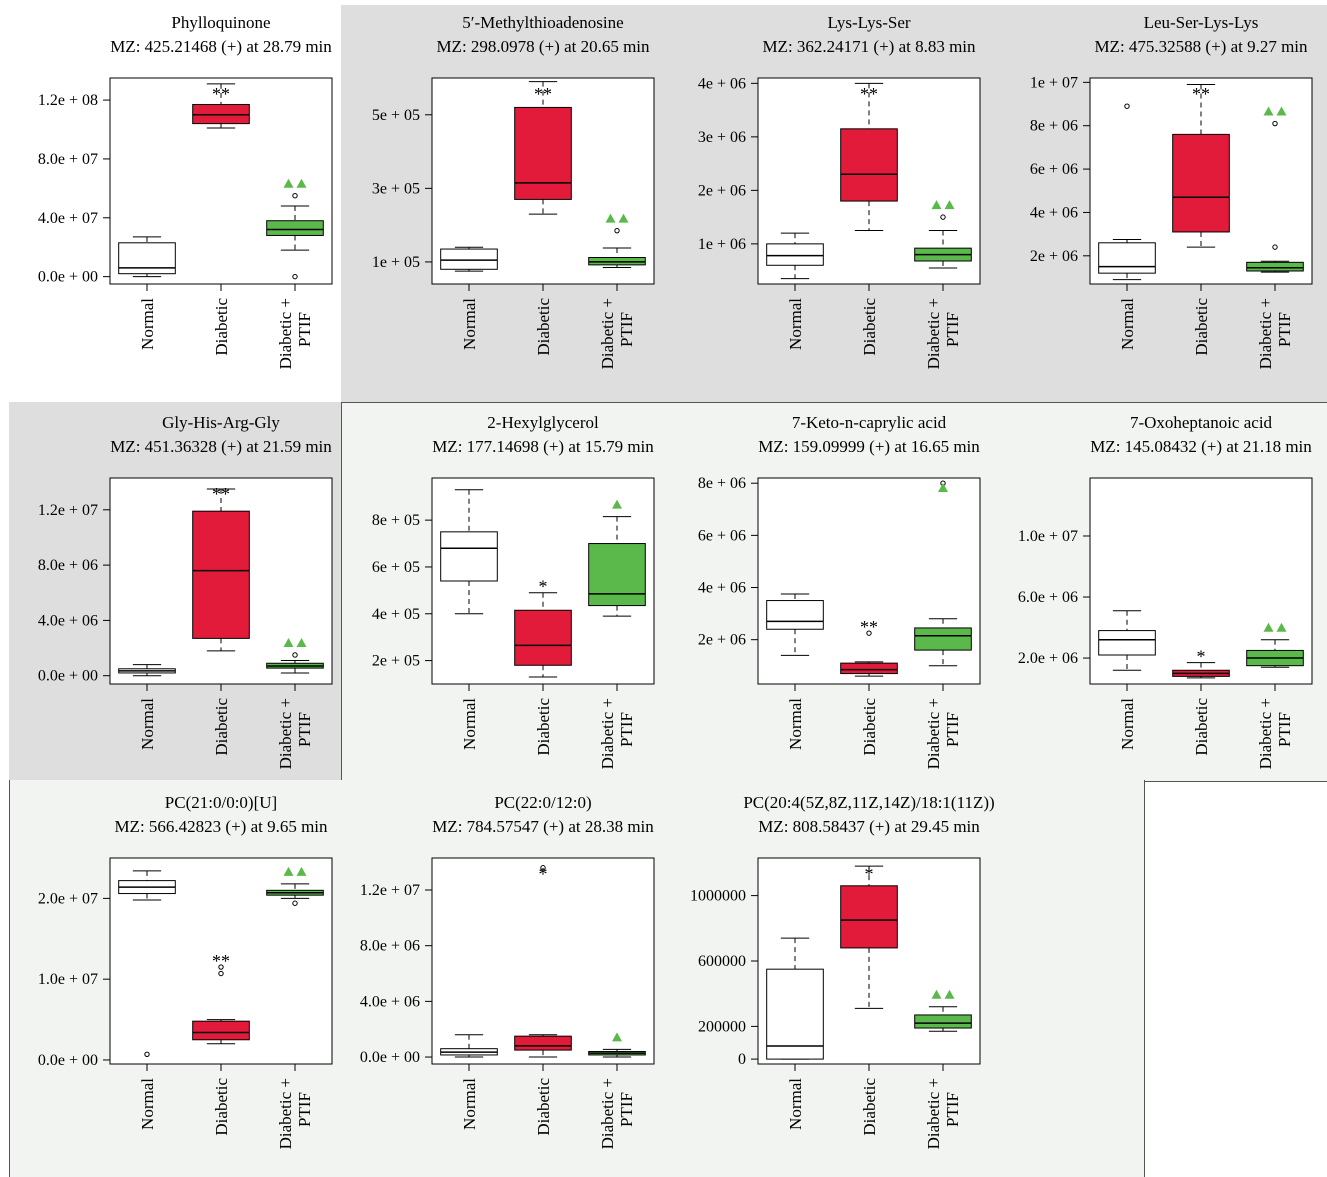 Image resolution: width=1327 pixels, height=1177 pixels. Describe the element at coordinates (869, 46) in the screenshot. I see `chart-subtitle: MZ: 362.24171 (+) at 8.83 min` at that location.